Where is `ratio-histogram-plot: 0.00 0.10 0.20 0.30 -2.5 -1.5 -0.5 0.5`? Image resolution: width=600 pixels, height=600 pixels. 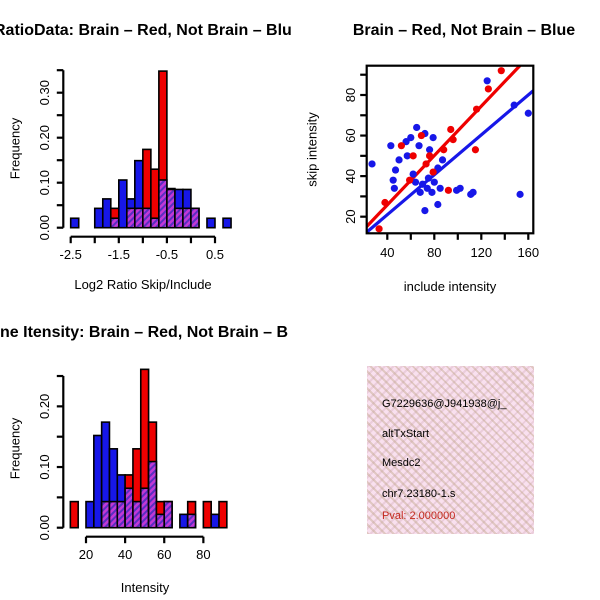
ratio-histogram-plot: 0.00 0.10 0.20 0.30 -2.5 -1.5 -0.5 0.5 is located at coordinates (134, 165).